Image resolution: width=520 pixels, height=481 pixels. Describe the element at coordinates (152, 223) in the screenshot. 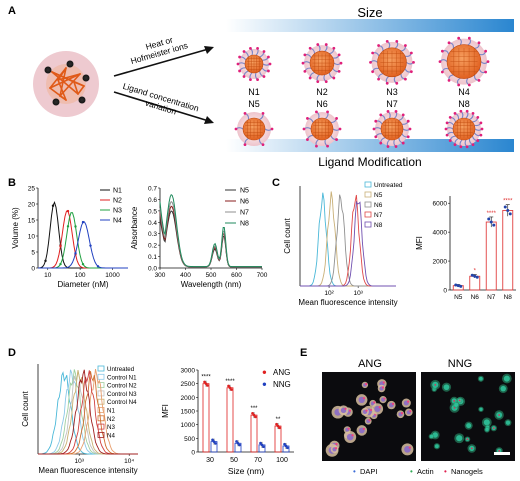

I see `y-tick-label: 0.4` at that location.